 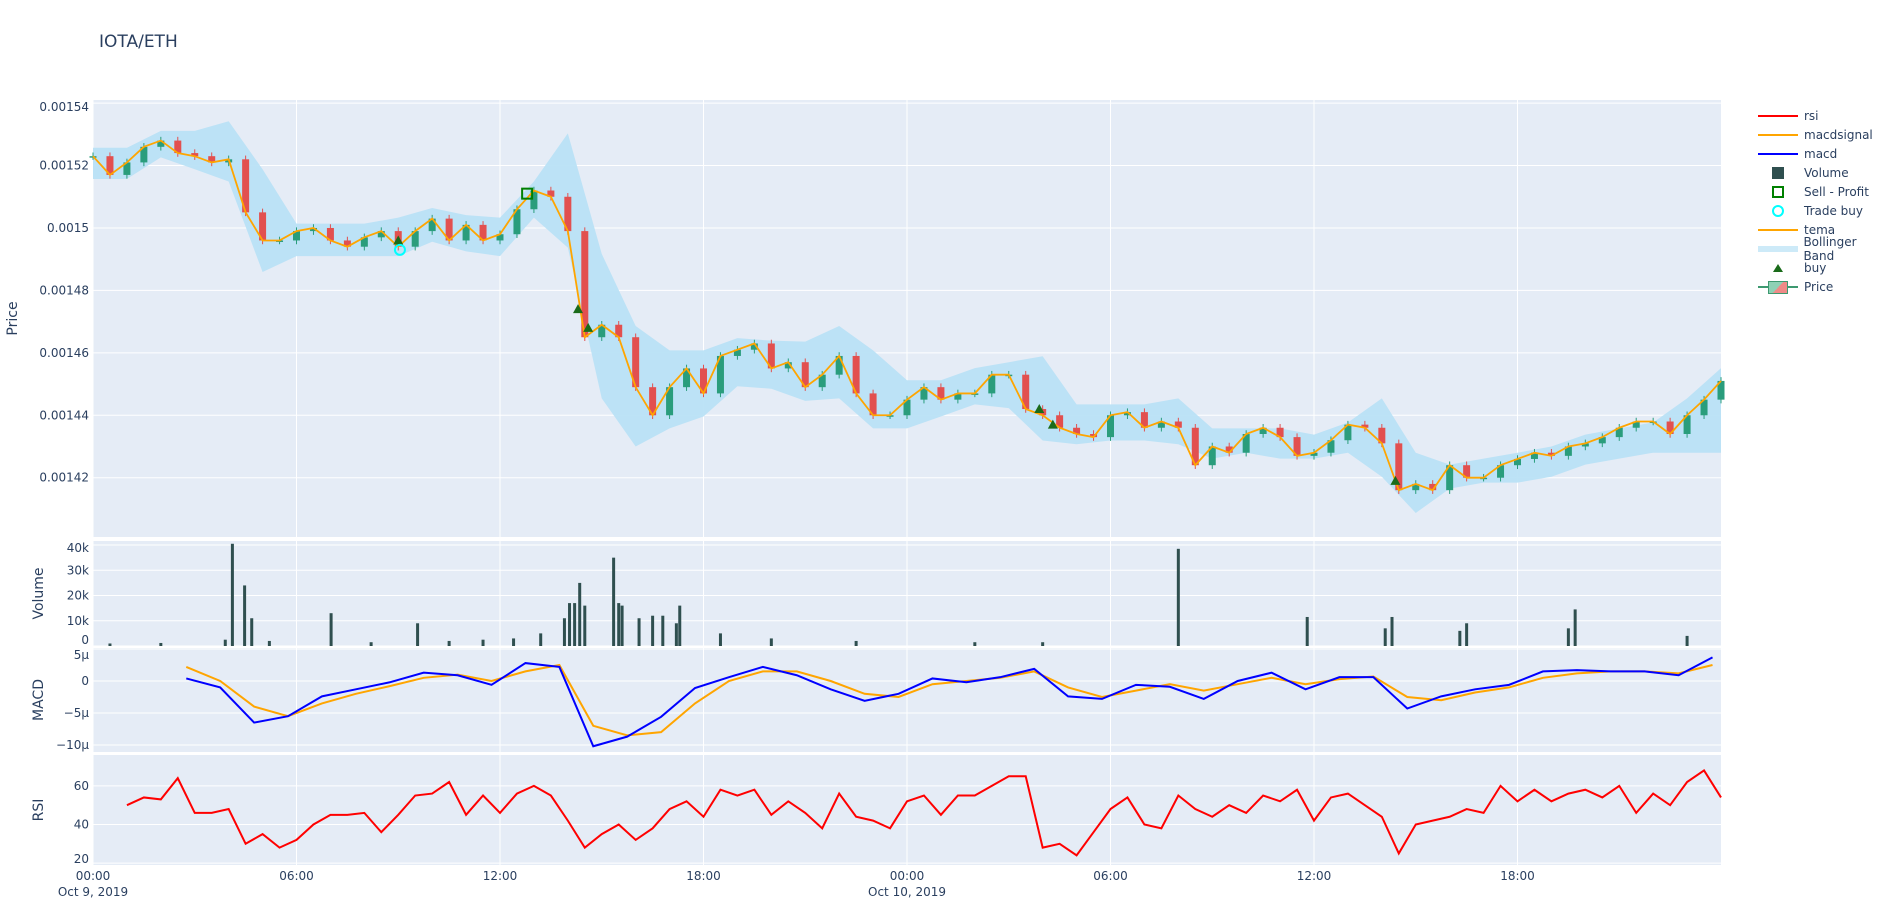 What do you see at coordinates (82, 655) in the screenshot?
I see `macd-y-tick-label: 5µ` at bounding box center [82, 655].